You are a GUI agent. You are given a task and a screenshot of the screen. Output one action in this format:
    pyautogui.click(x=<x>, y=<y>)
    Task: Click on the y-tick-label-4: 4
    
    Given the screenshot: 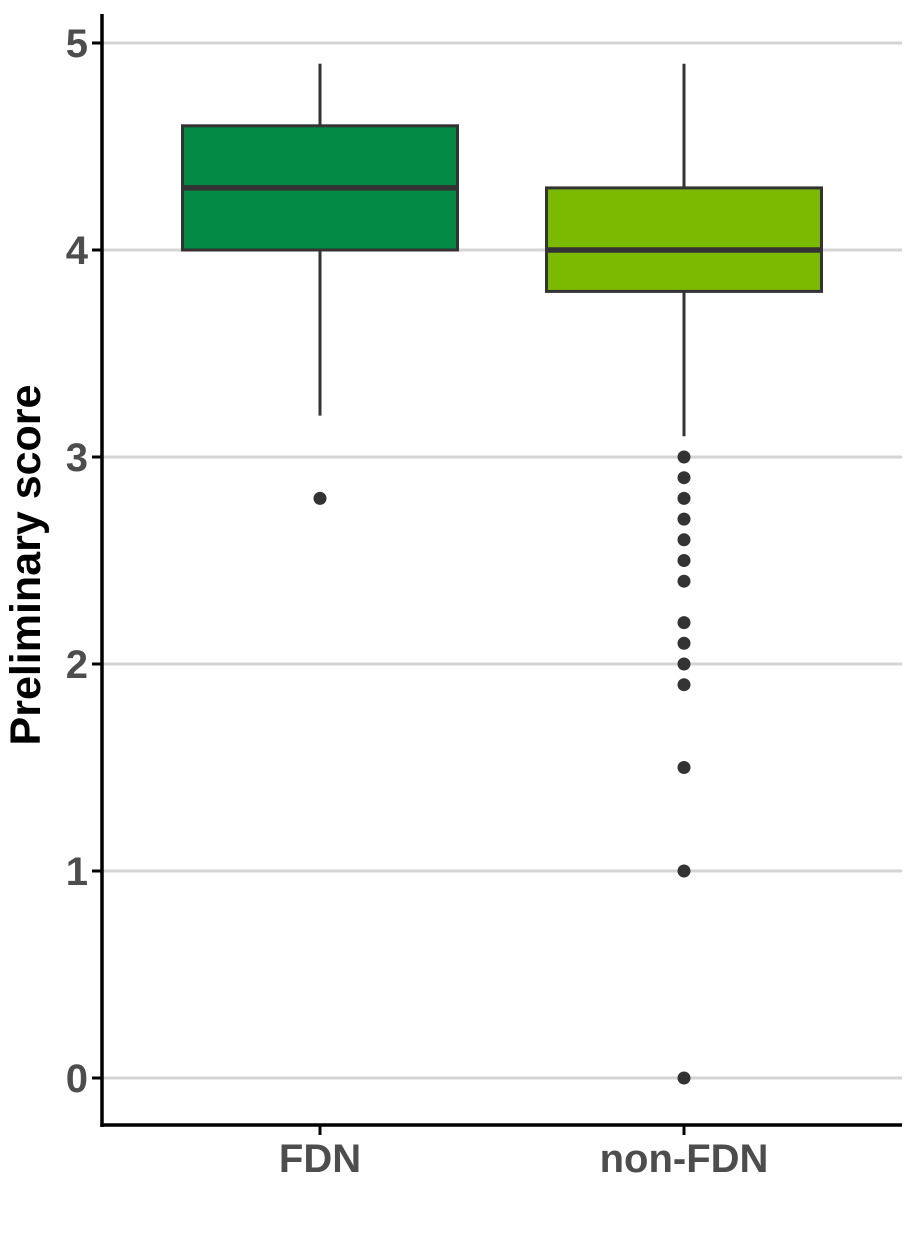 What is the action you would take?
    pyautogui.click(x=77, y=251)
    